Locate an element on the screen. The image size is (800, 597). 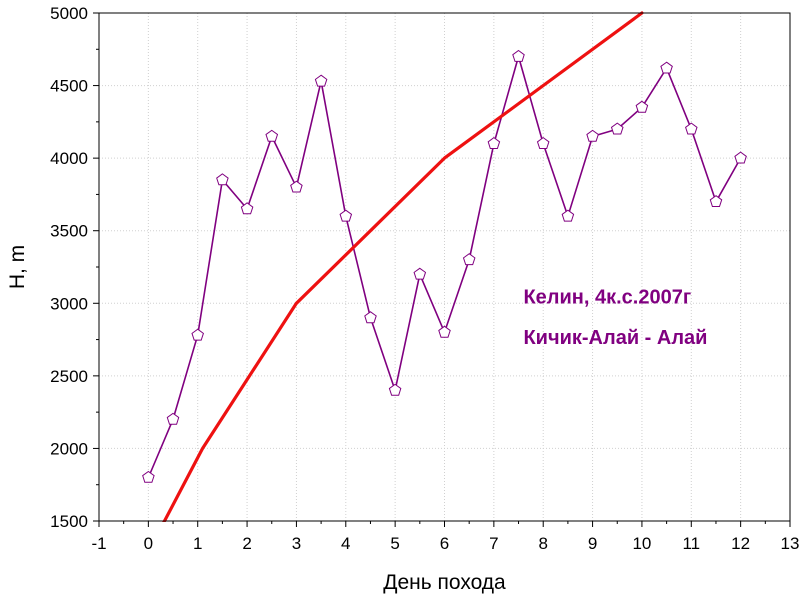
x-tick-label: 4 is located at coordinates (345, 543).